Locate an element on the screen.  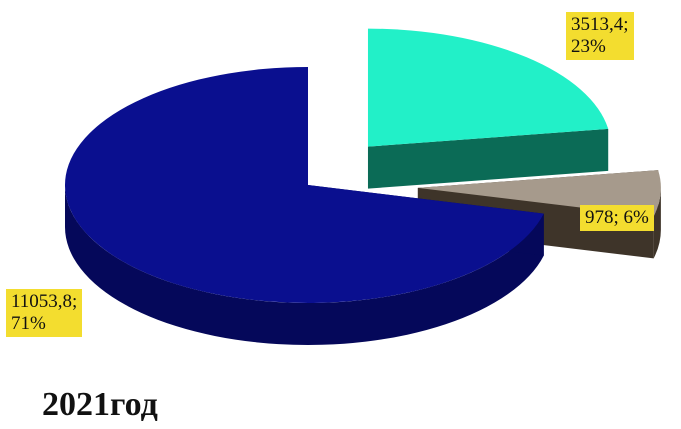
data-label-brown: 978; 6% is located at coordinates (617, 218).